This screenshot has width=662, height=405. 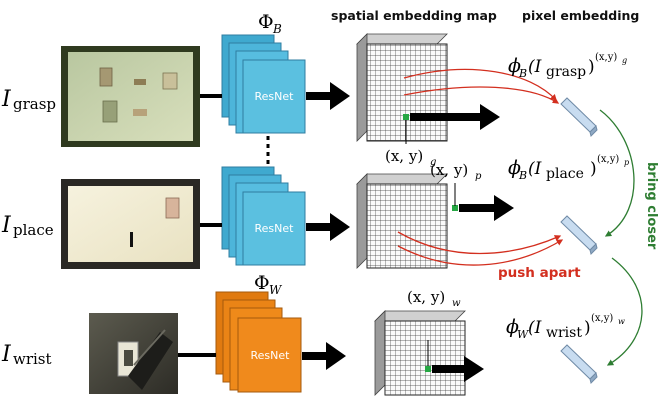 I want to click on arrow-net-to-map-place, so click(x=328, y=227).